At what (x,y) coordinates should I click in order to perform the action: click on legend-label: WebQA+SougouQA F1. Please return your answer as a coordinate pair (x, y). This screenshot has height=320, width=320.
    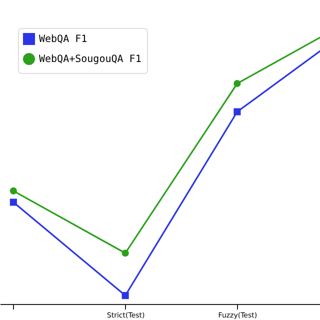
    Looking at the image, I should click on (90, 59).